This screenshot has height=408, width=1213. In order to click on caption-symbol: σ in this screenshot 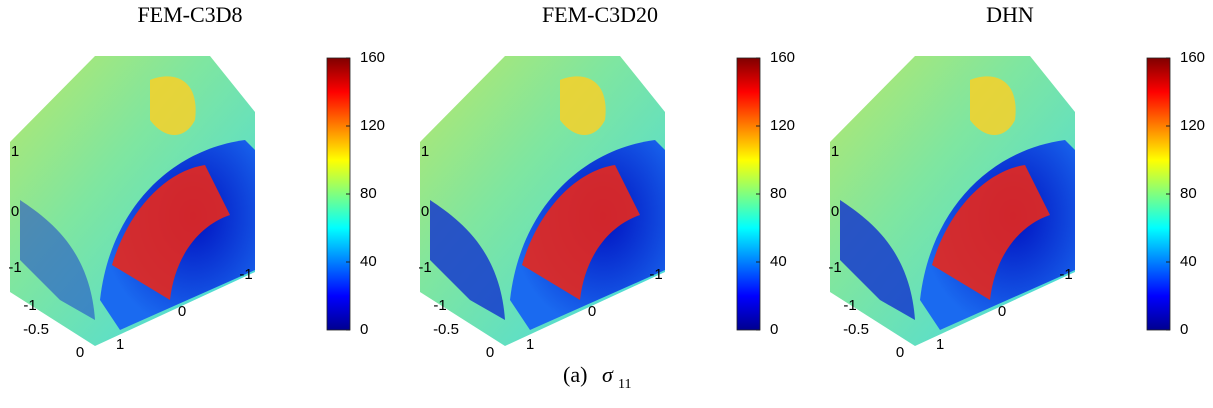, I will do `click(608, 374)`.